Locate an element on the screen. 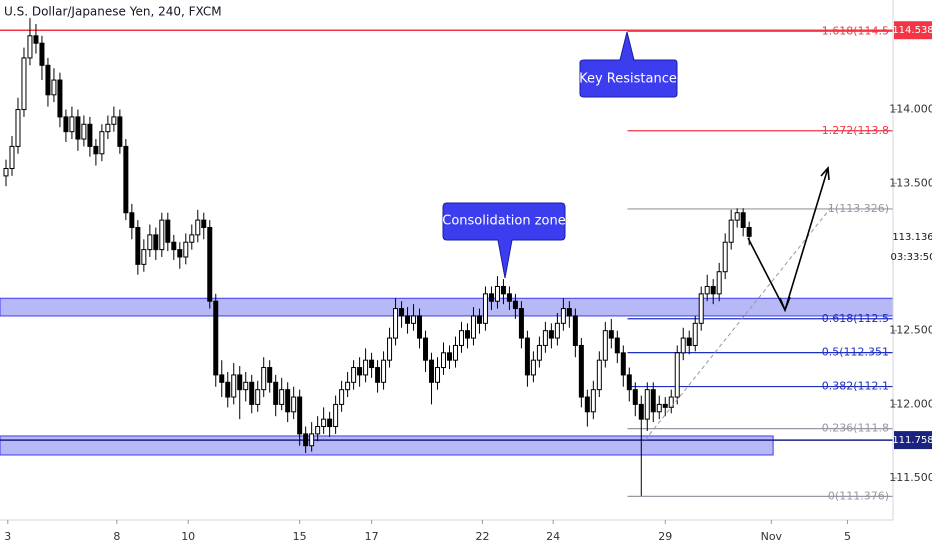  fib-label: 1(113.326) is located at coordinates (858, 208).